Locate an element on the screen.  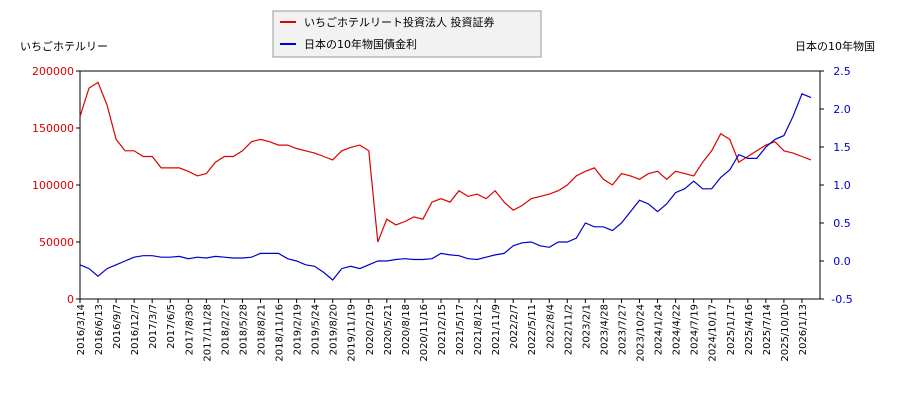
x-tick-label: 2021/2/15 is located at coordinates (442, 329).